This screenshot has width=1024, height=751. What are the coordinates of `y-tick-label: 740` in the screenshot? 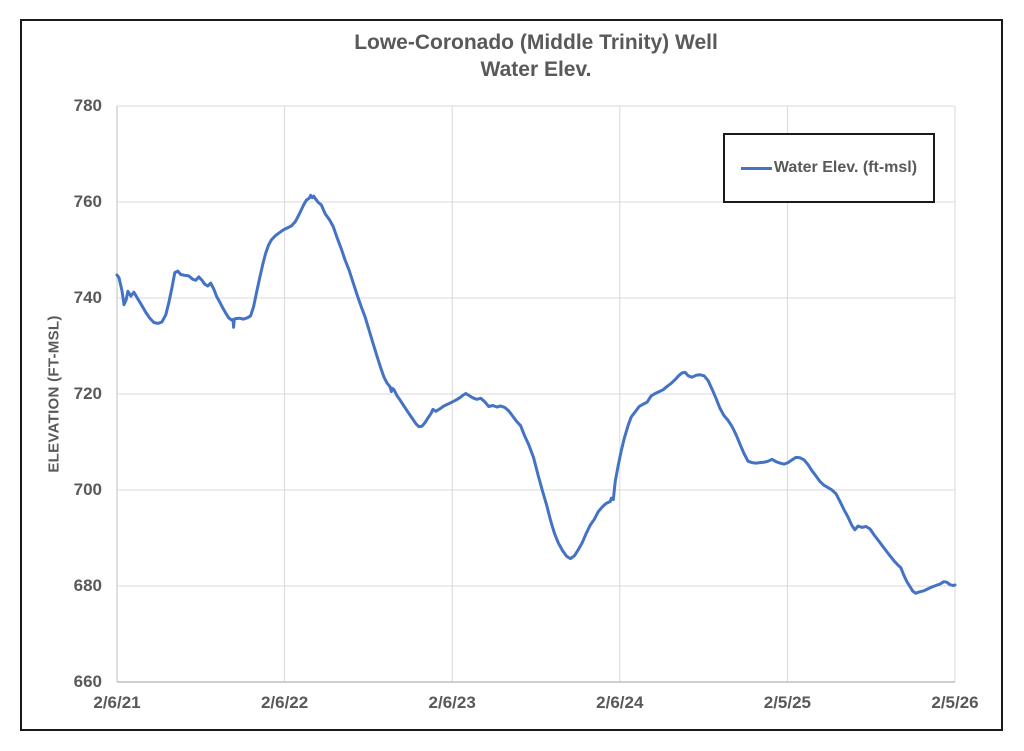 It's located at (87, 297).